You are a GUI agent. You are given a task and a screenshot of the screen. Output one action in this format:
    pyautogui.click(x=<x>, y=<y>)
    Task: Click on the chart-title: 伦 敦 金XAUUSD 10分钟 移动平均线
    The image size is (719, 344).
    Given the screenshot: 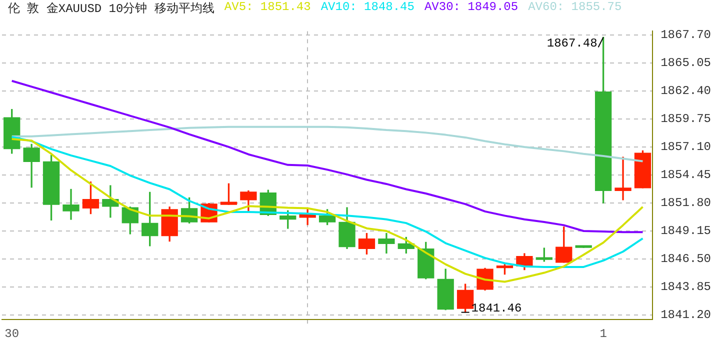 What is the action you would take?
    pyautogui.click(x=111, y=8)
    